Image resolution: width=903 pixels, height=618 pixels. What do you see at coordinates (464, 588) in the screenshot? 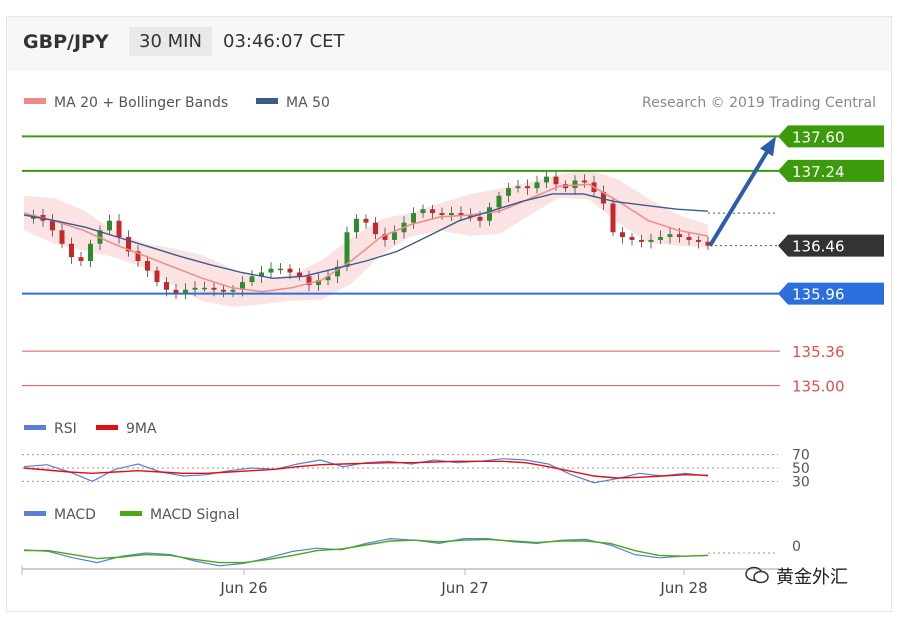
I see `x-tick-label: Jun 27` at bounding box center [464, 588].